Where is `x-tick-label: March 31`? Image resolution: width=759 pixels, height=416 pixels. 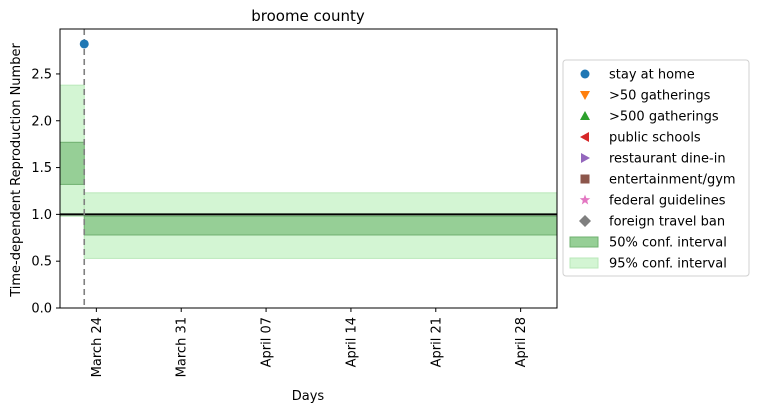 x-tick-label: March 31 is located at coordinates (182, 347).